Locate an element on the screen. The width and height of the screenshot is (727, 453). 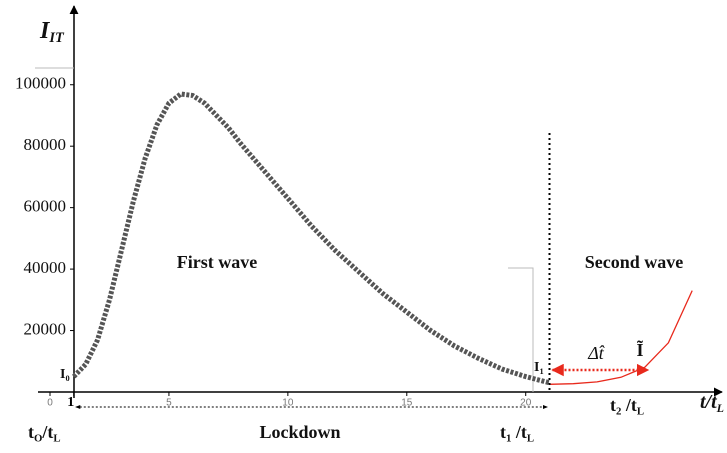
y-tick-label: 20000 is located at coordinates (45, 328).